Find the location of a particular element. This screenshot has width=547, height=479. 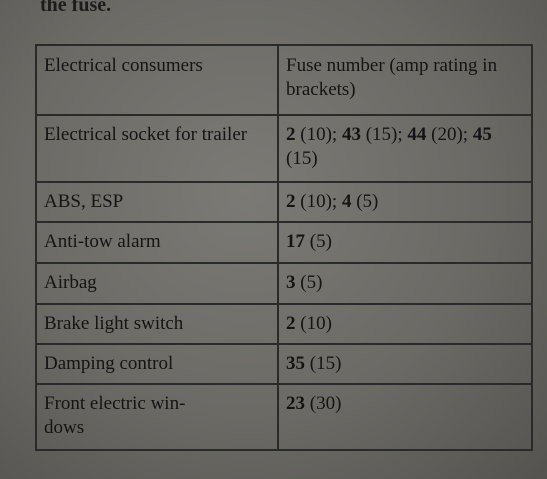

fuse-cell: 2 (10); 4 (5) is located at coordinates (405, 202).